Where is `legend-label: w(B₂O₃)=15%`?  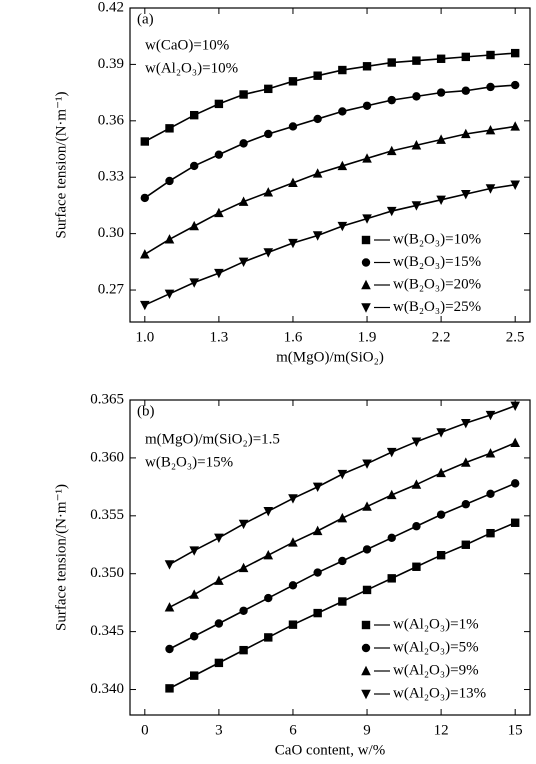 legend-label: w(B₂O₃)=15% is located at coordinates (437, 262).